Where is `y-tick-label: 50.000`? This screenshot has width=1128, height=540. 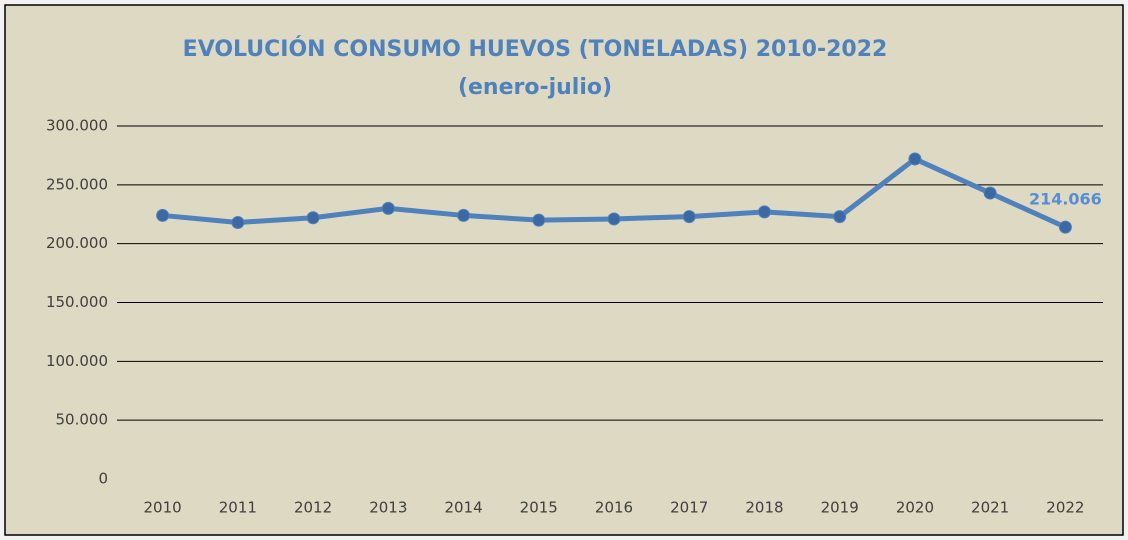
y-tick-label: 50.000 is located at coordinates (82, 420).